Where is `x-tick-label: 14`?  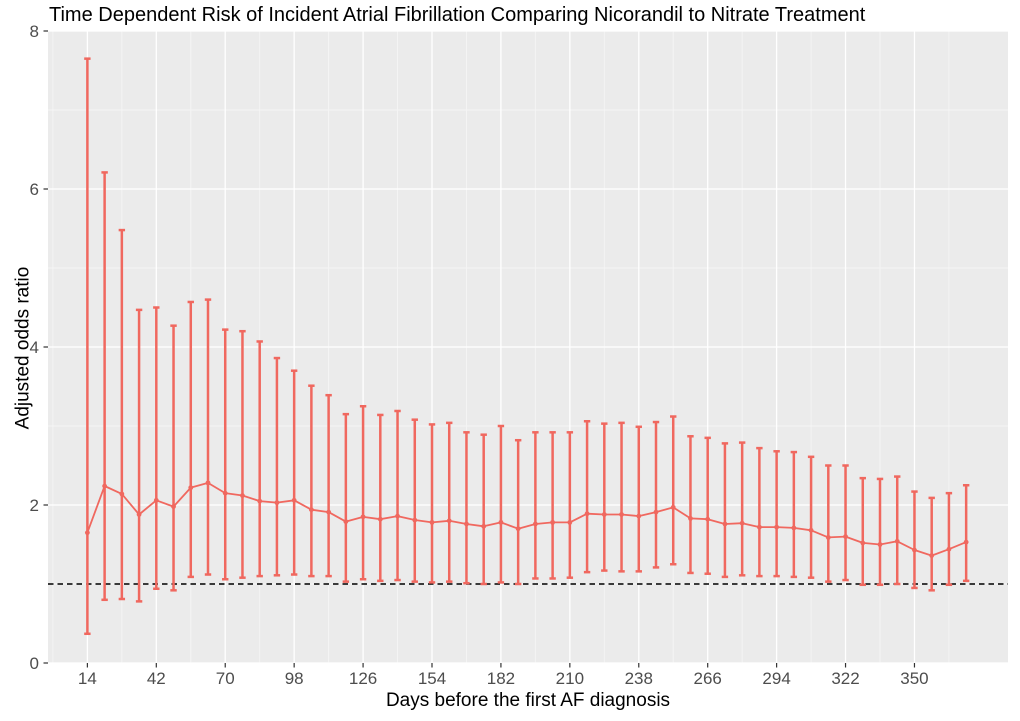 x-tick-label: 14 is located at coordinates (87, 678).